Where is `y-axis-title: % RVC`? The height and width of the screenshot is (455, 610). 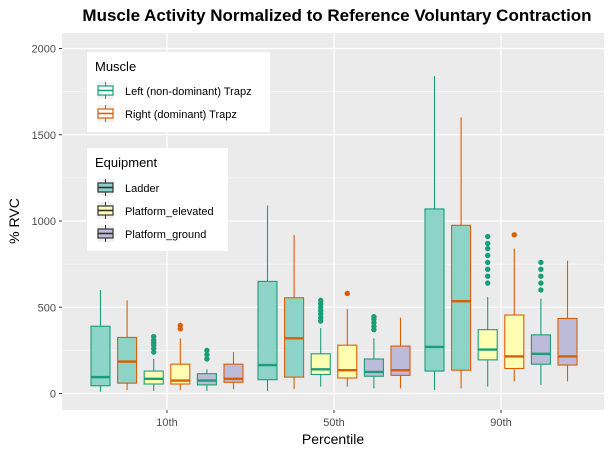
y-axis-title: % RVC is located at coordinates (14, 221).